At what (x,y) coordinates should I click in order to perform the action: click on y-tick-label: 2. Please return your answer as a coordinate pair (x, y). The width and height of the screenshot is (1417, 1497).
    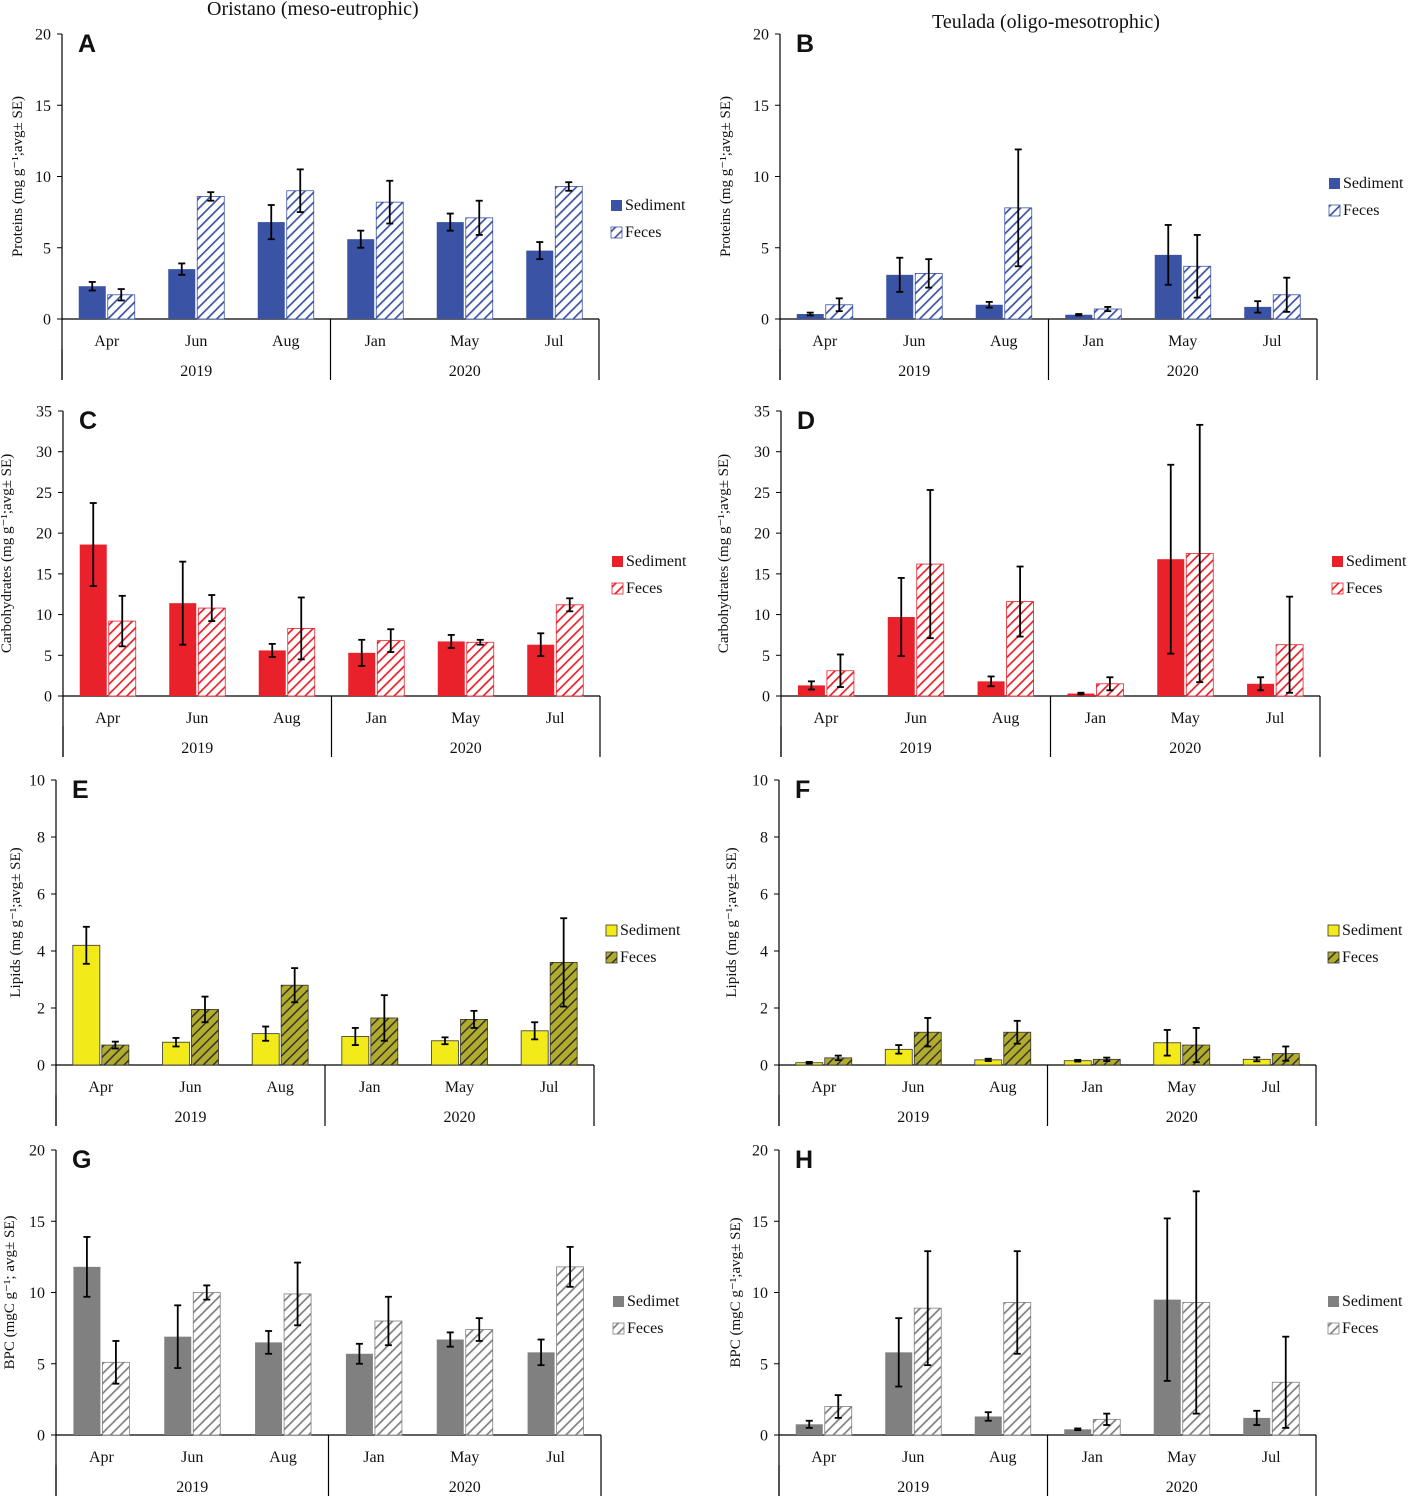
    Looking at the image, I should click on (41, 1009).